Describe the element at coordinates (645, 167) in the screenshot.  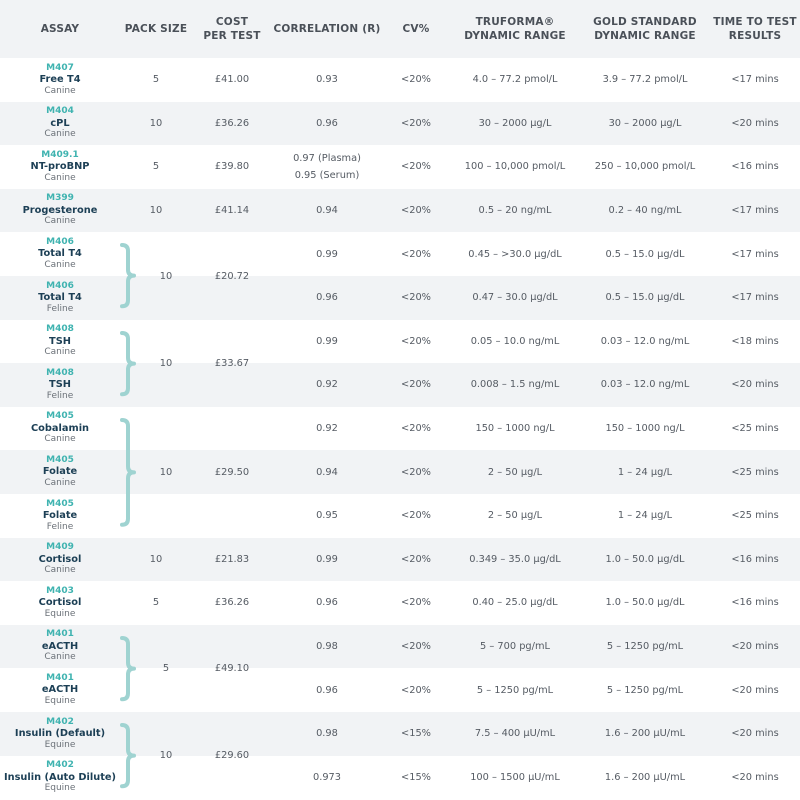
I see `gold-standard-range-cell: 250 – 10,000 pmol/L` at that location.